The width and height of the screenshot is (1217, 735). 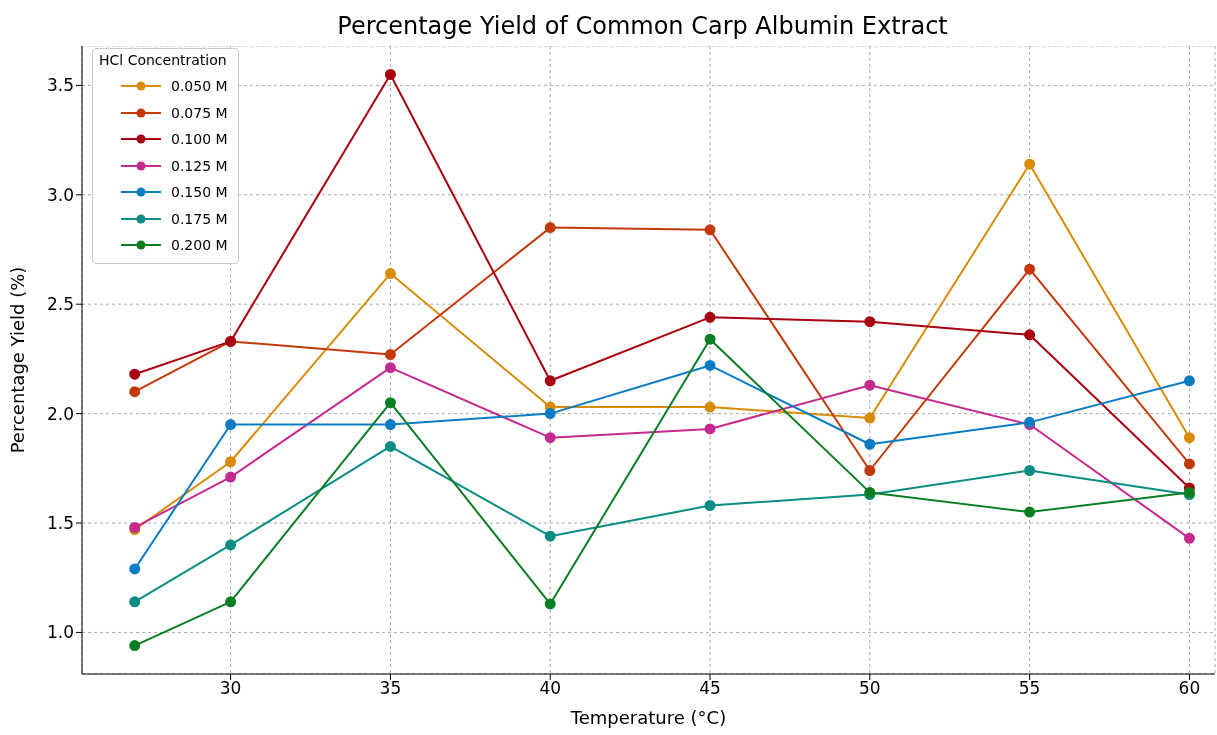 What do you see at coordinates (60, 304) in the screenshot?
I see `y-tick-label: 2.5` at bounding box center [60, 304].